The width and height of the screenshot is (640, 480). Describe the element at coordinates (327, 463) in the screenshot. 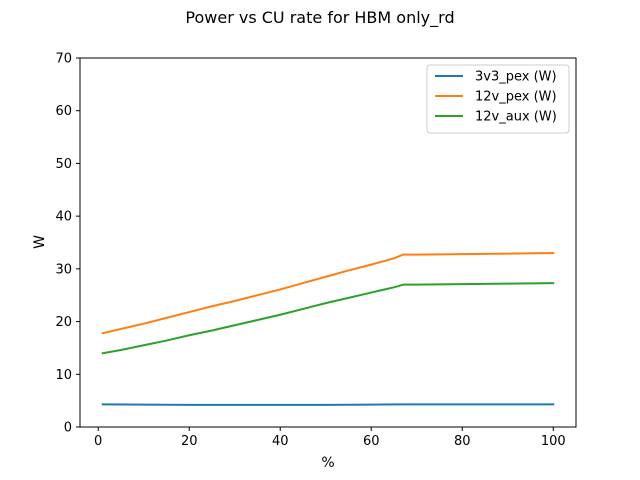

I see `x-axis-label: %` at that location.